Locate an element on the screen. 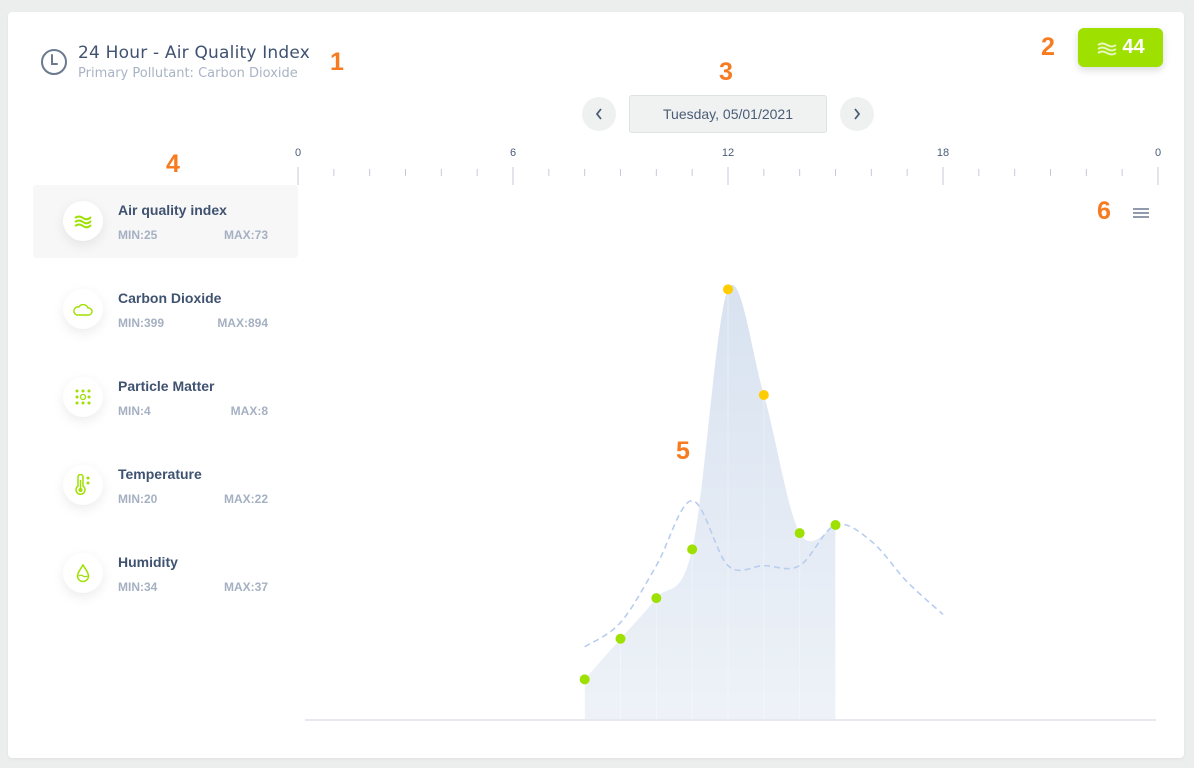  metric-min: MIN:34 is located at coordinates (138, 587).